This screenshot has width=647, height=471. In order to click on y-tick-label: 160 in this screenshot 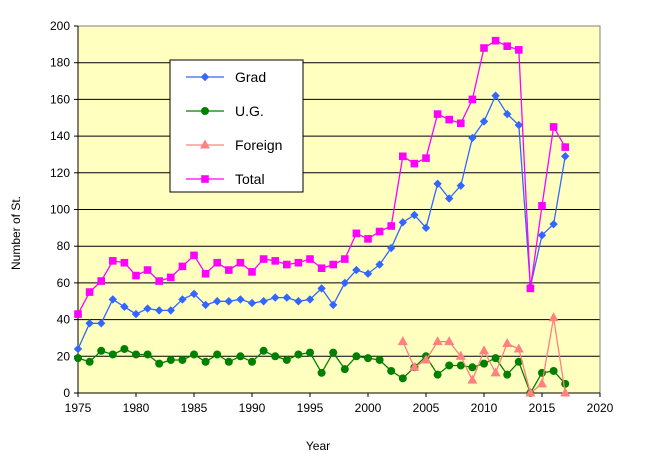, I will do `click(60, 99)`.